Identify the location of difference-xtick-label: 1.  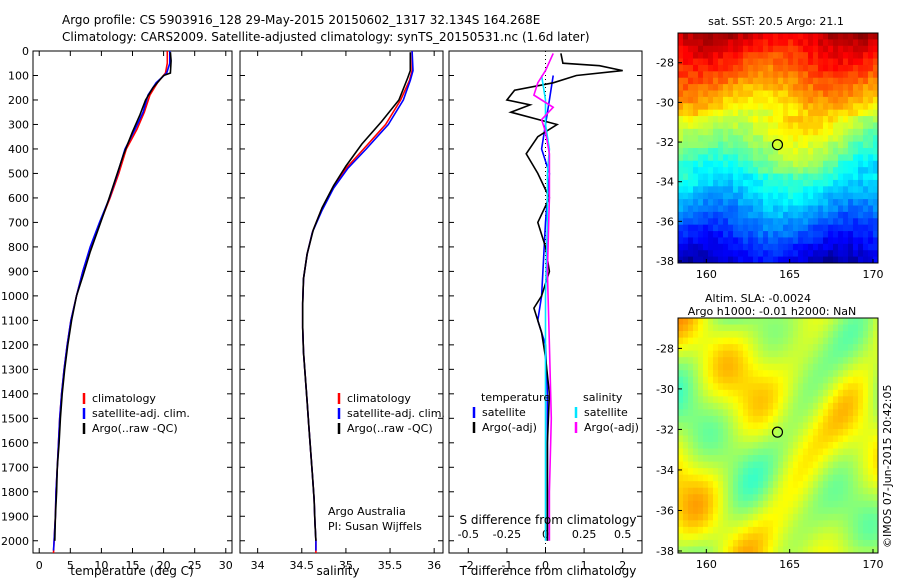
(584, 565).